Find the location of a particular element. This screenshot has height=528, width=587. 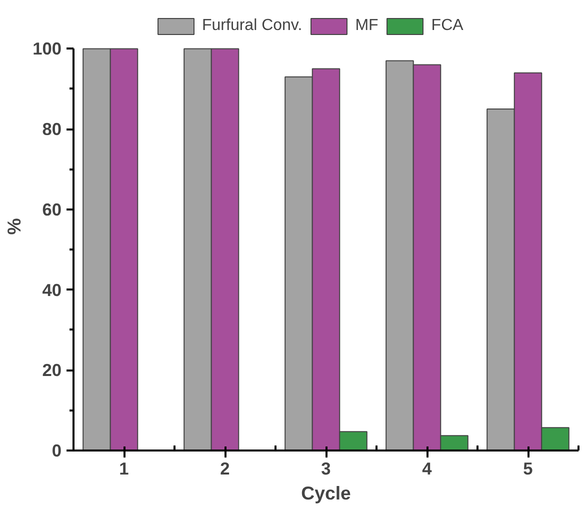

x-tick-label: 5 is located at coordinates (528, 468).